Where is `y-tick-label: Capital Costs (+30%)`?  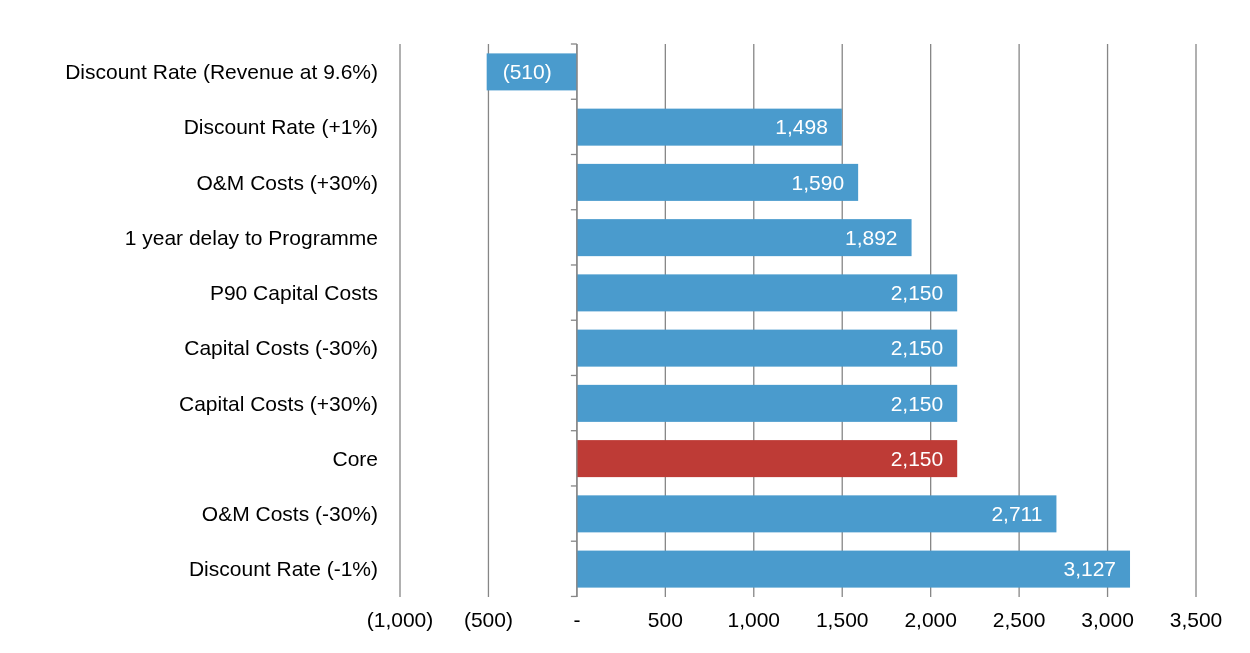
y-tick-label: Capital Costs (+30%) is located at coordinates (278, 403).